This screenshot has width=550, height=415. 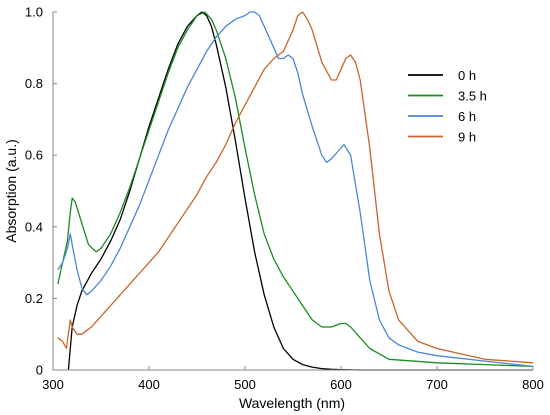 I want to click on legend-label: 6 h, so click(x=467, y=116).